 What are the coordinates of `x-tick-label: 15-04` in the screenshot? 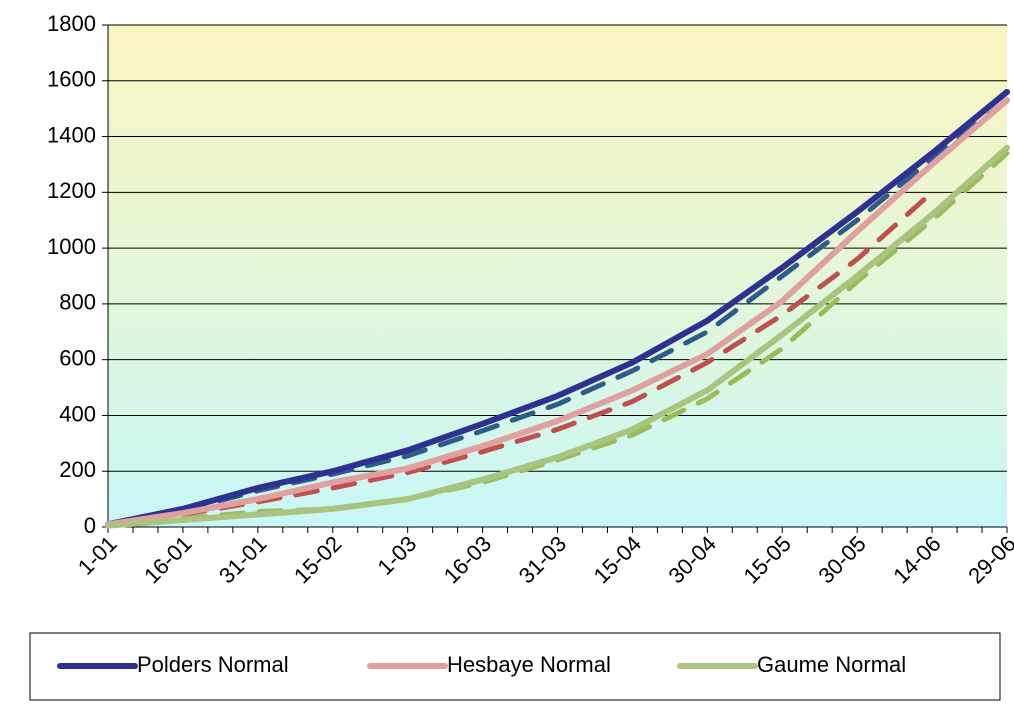 It's located at (617, 559).